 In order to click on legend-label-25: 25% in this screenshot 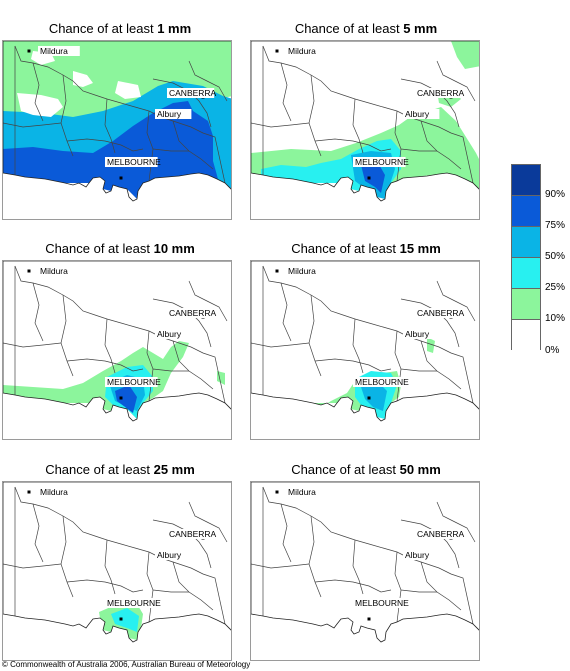, I will do `click(555, 287)`.